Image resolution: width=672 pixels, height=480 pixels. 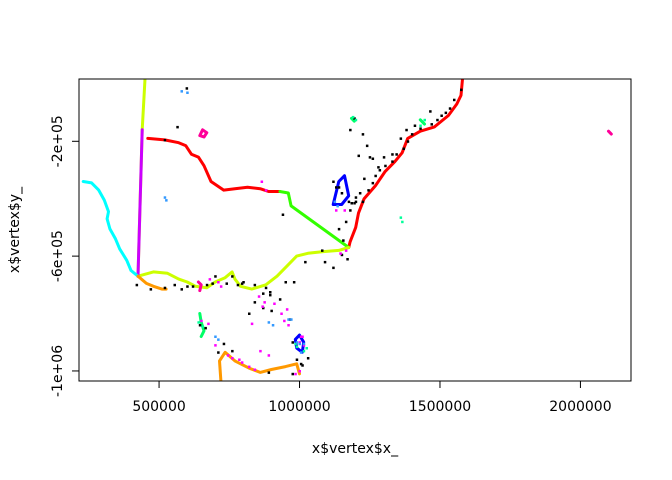 What do you see at coordinates (299, 407) in the screenshot?
I see `x-tick-label: 1000000` at bounding box center [299, 407].